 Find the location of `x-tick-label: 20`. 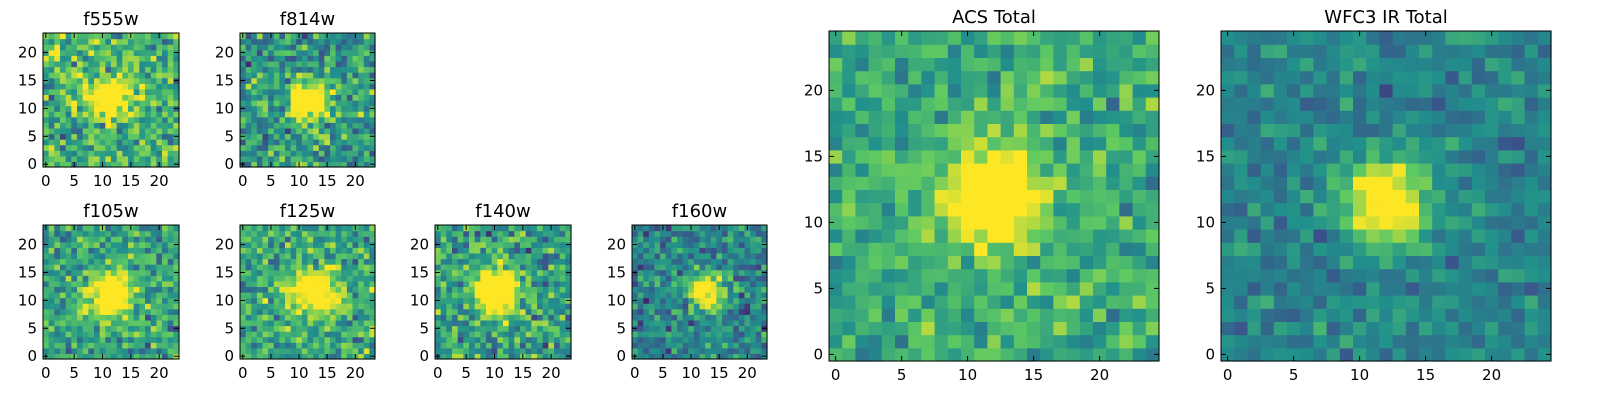

x-tick-label: 20 is located at coordinates (159, 373).